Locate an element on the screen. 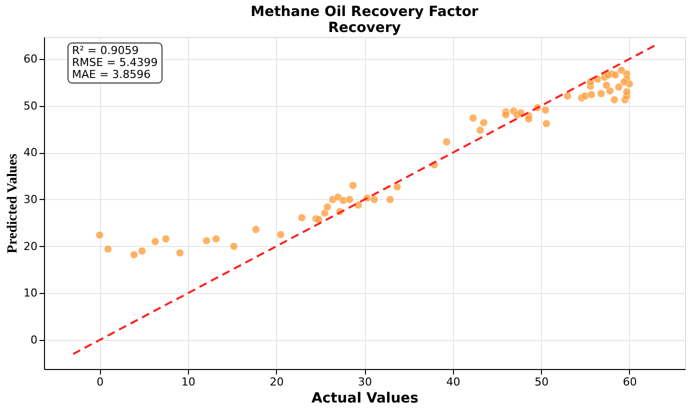  y-tick-label: 60 is located at coordinates (31, 59).